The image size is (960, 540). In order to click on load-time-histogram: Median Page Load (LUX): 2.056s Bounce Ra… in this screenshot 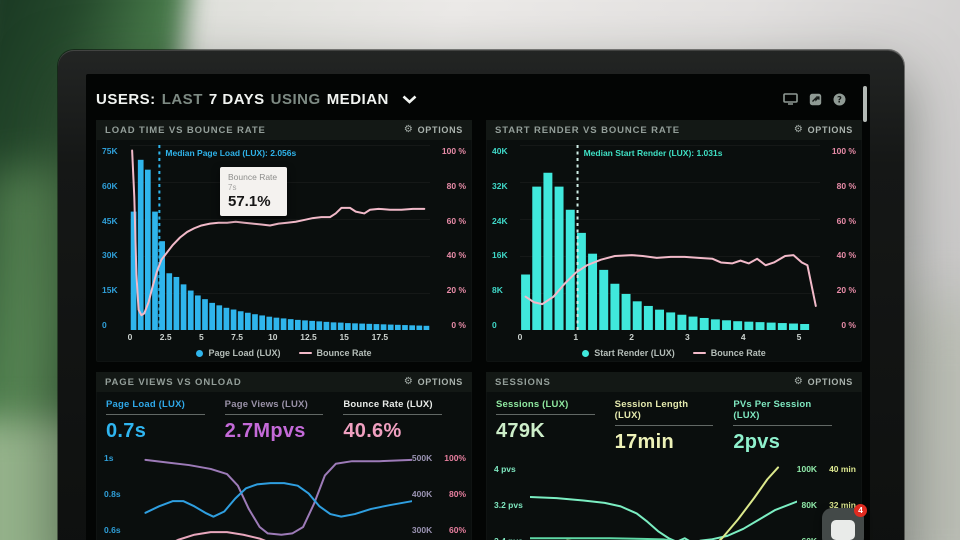, I will do `click(280, 237)`.